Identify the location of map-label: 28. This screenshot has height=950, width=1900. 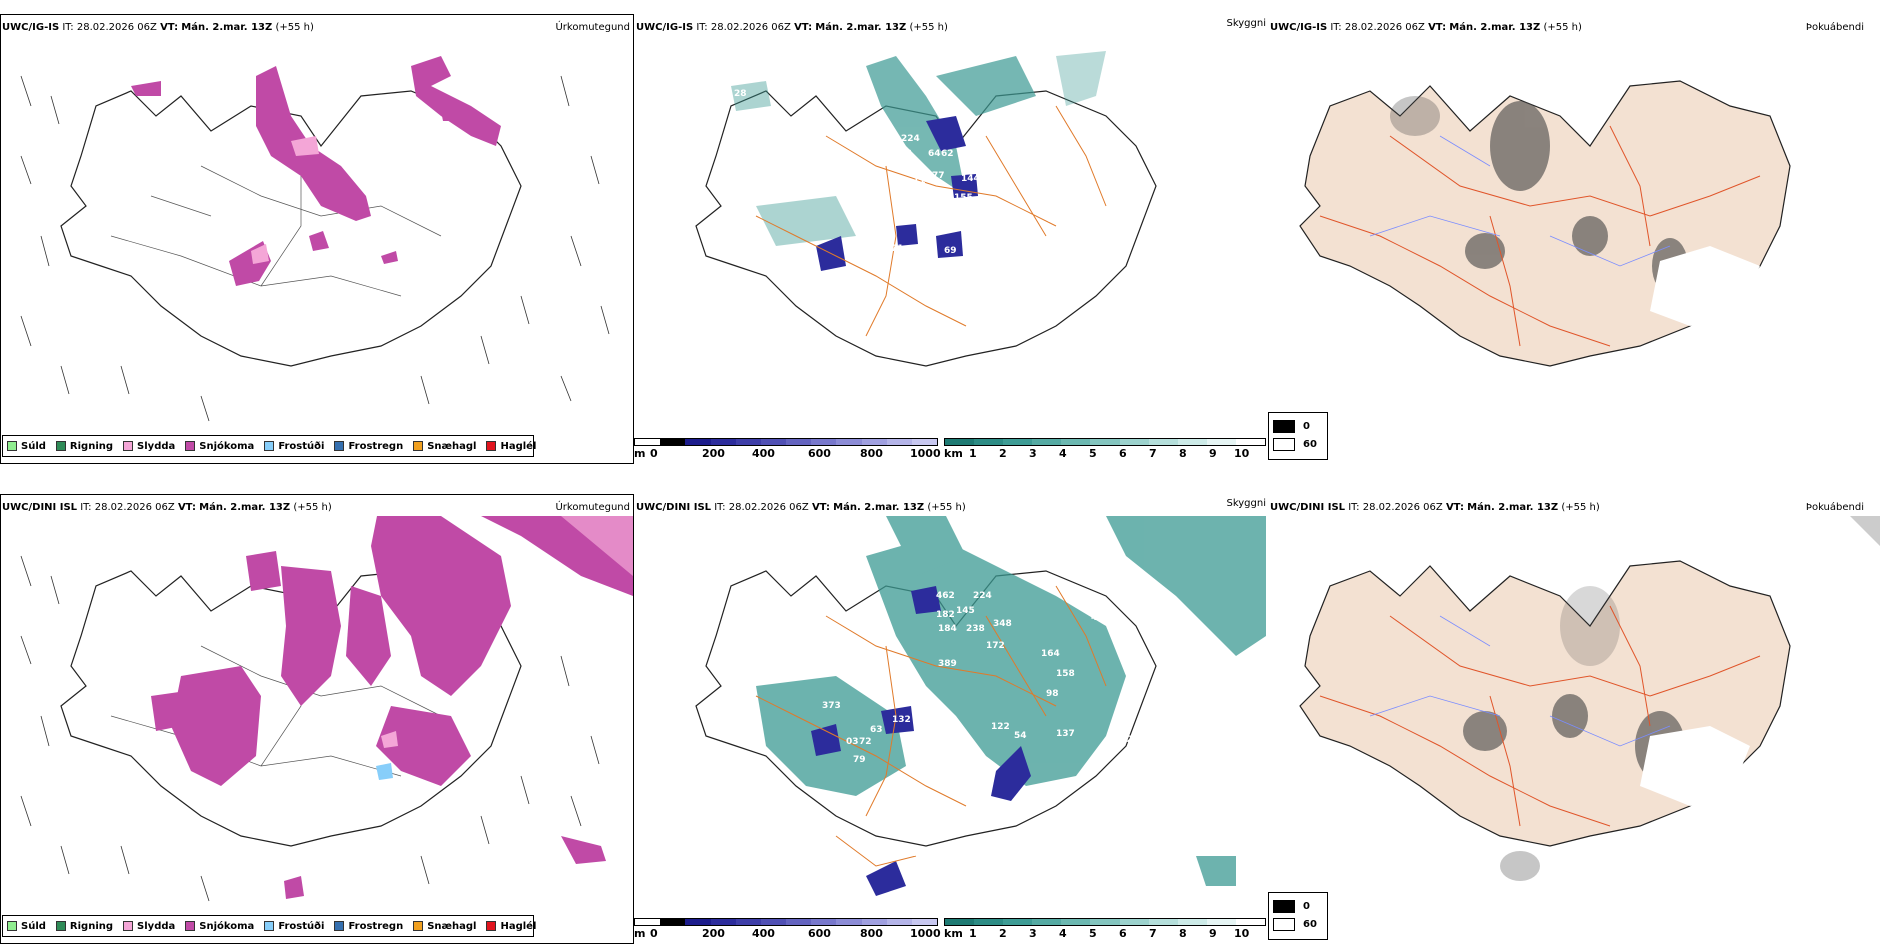
(740, 94).